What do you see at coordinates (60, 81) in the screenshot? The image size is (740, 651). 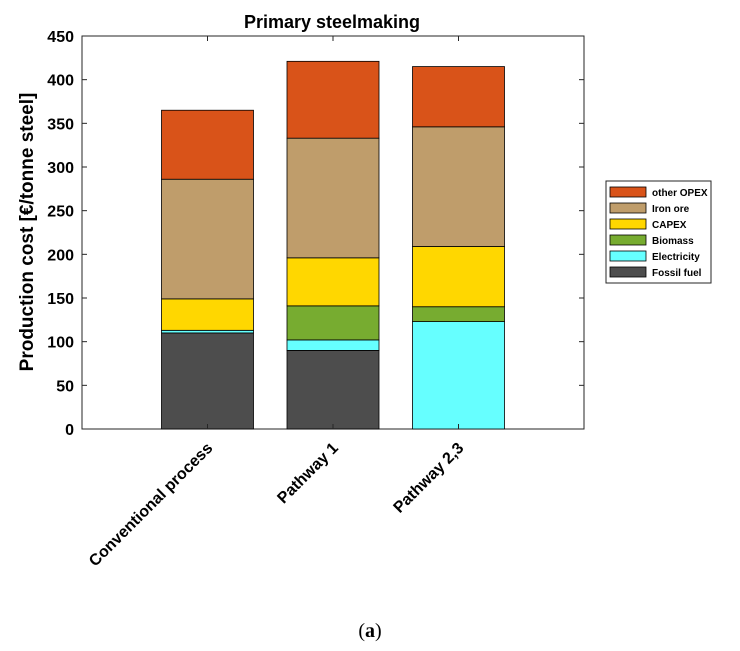 I see `y-tick-label: 400` at bounding box center [60, 81].